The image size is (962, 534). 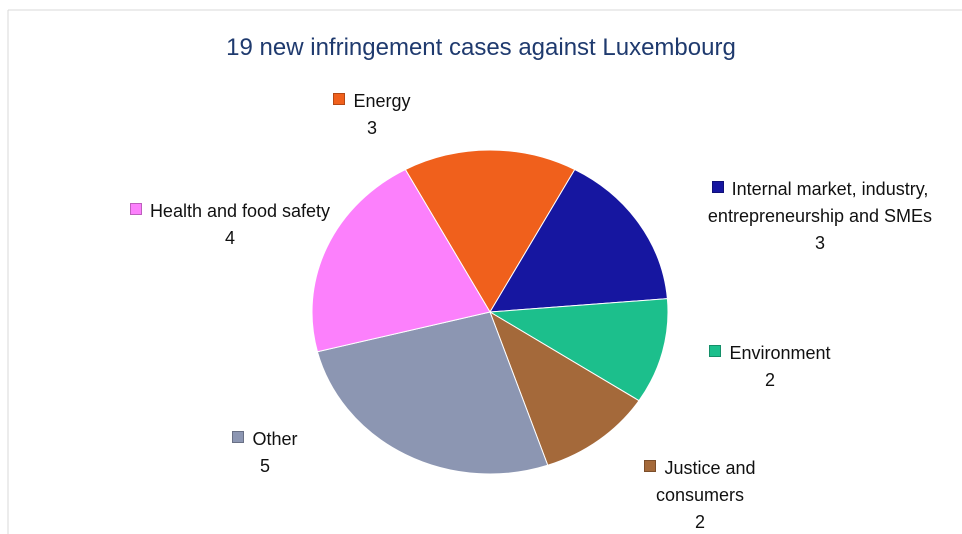 I want to click on category-name: Environment, so click(x=780, y=353).